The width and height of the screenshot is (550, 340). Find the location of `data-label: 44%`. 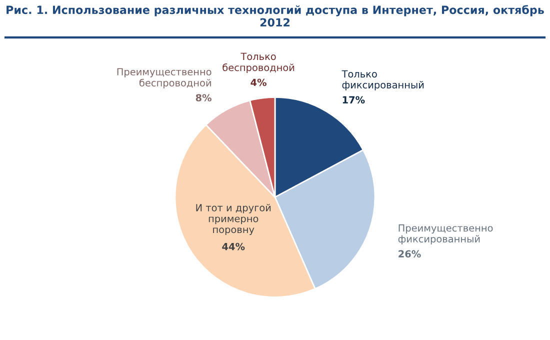

data-label: 44% is located at coordinates (233, 246).